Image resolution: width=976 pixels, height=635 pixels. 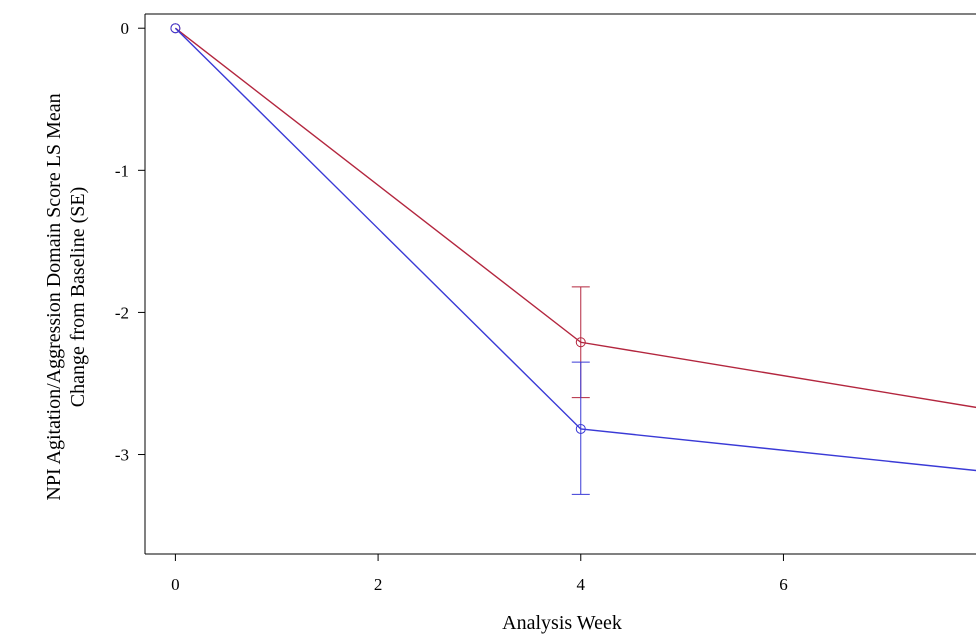 I want to click on y-tick-label: -3, so click(x=122, y=455).